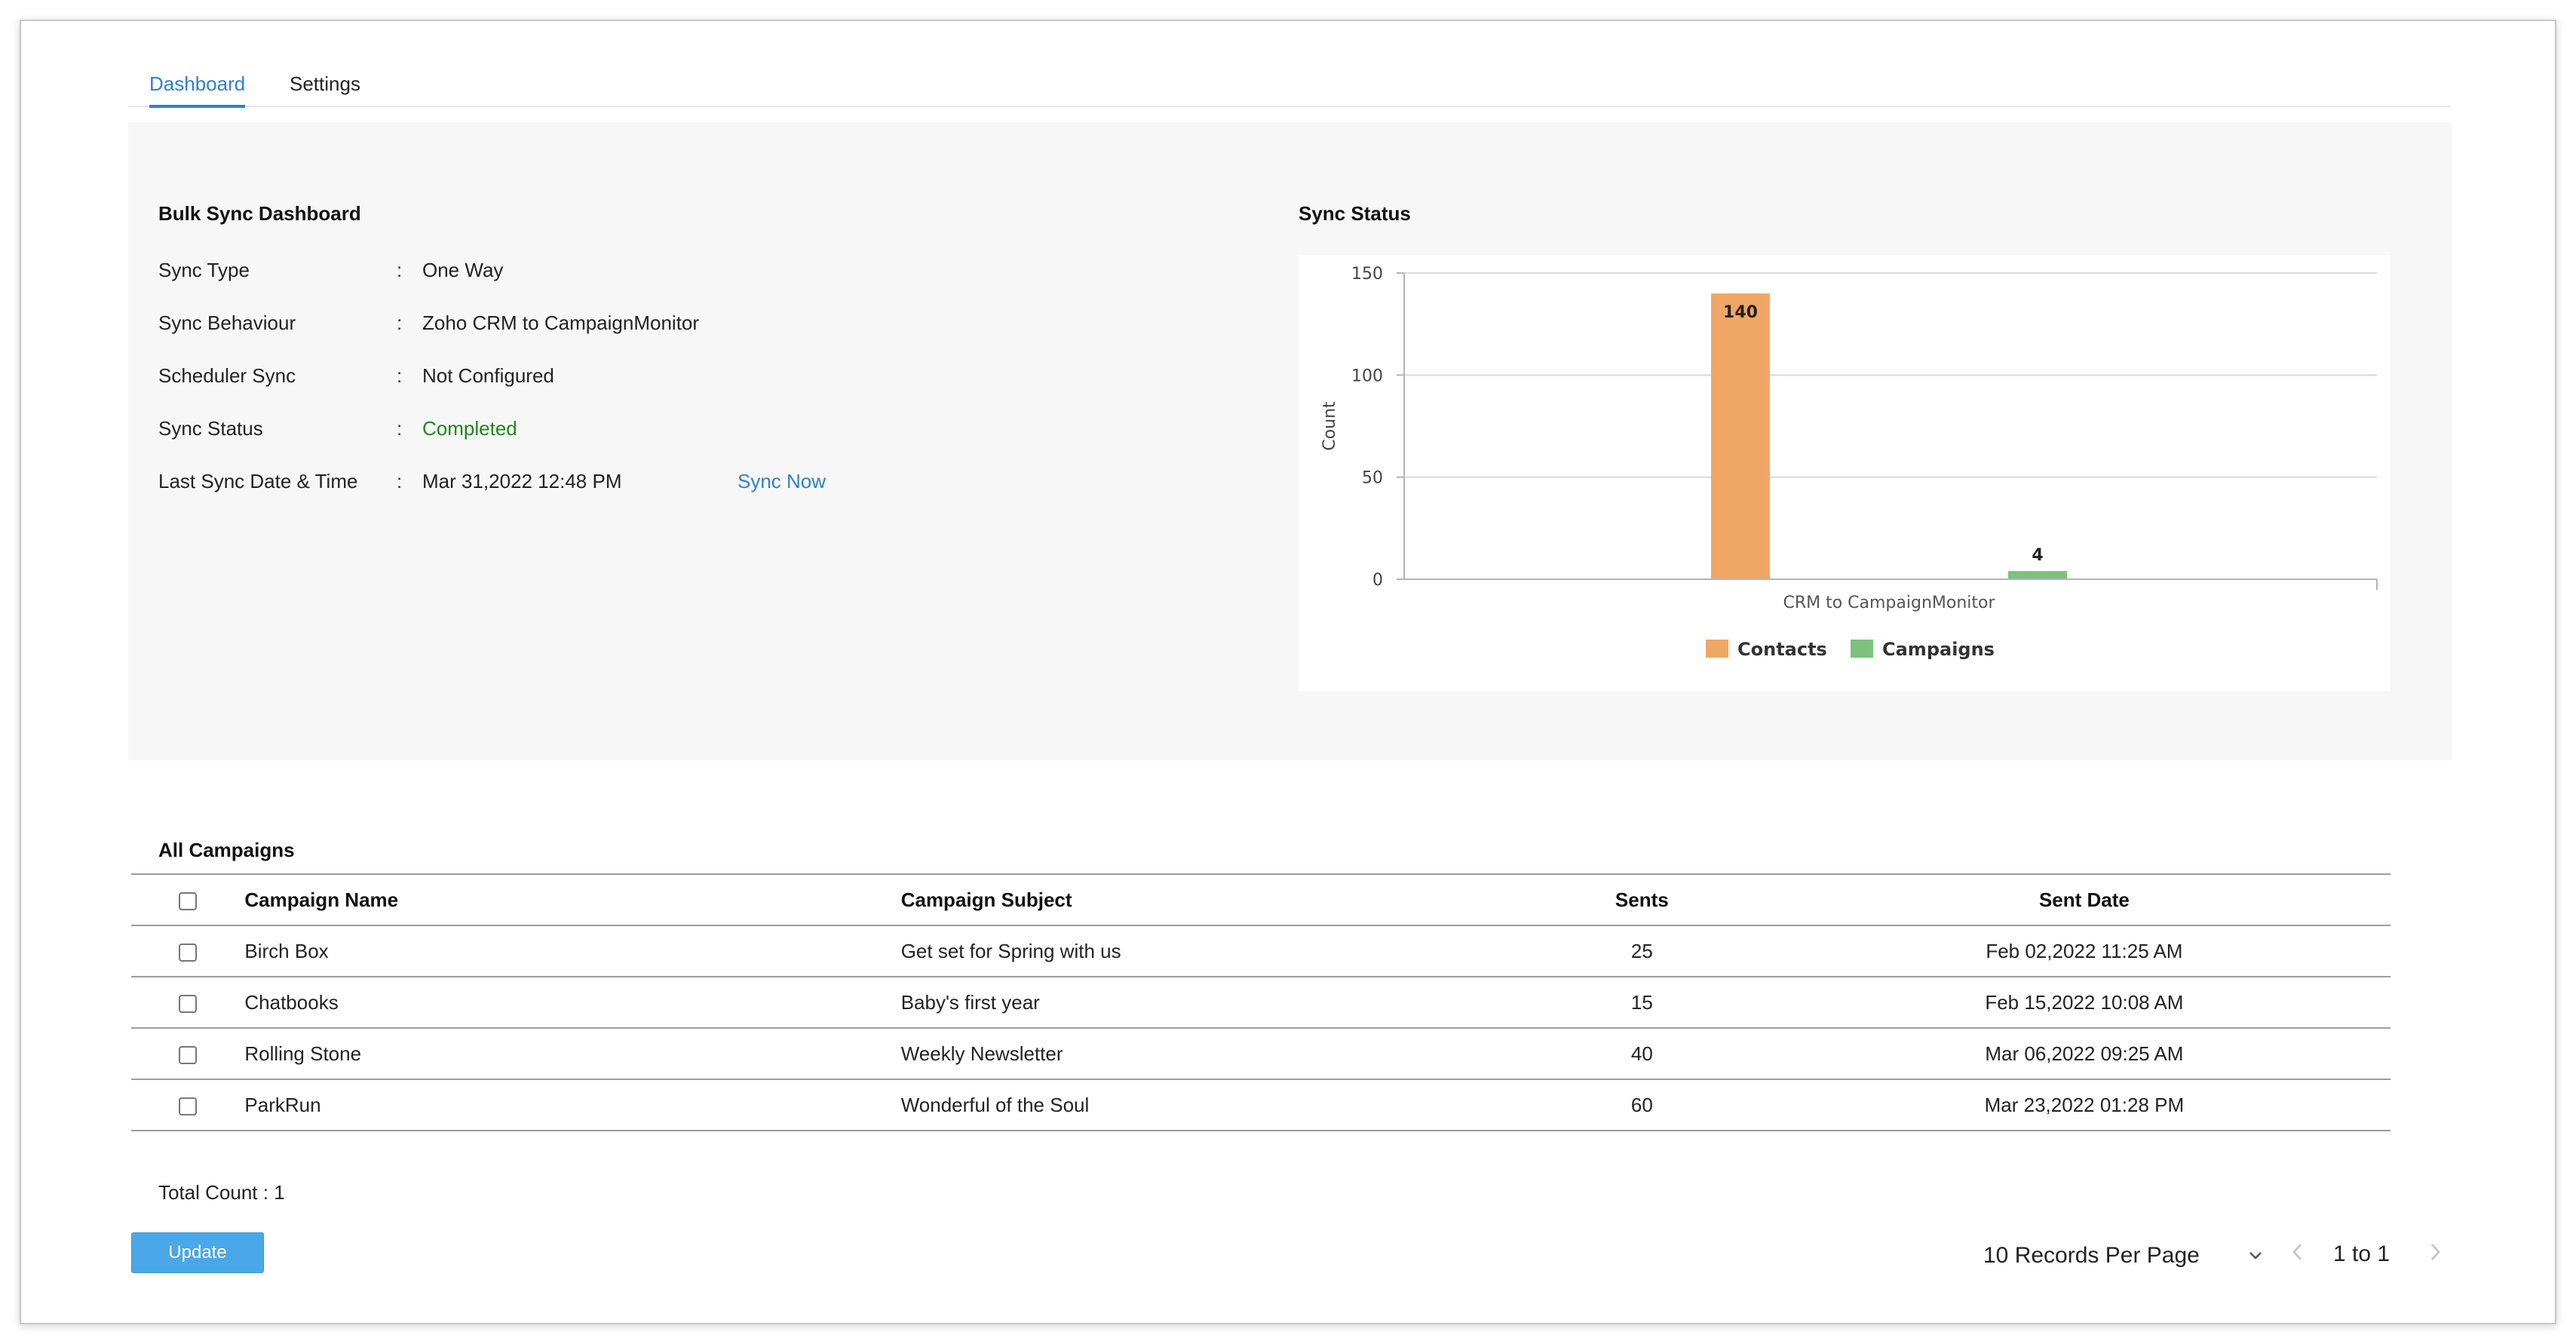 The width and height of the screenshot is (2576, 1344). I want to click on campaign-subject-cell: Weekly Newsletter, so click(981, 1053).